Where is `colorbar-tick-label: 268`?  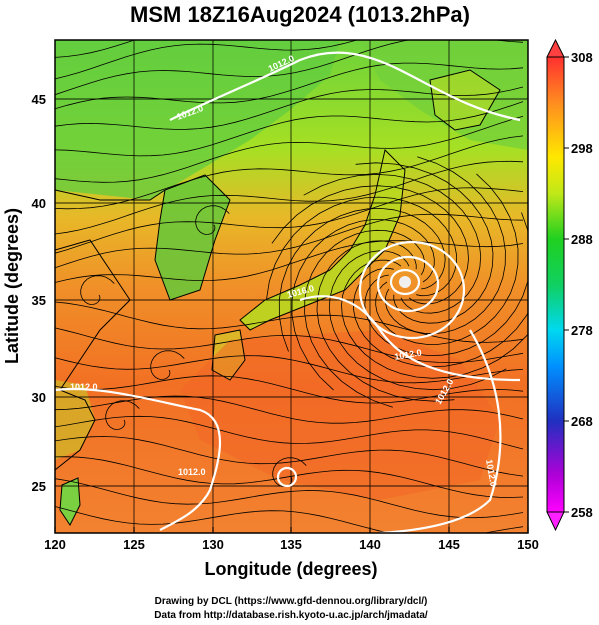
colorbar-tick-label: 268 is located at coordinates (582, 421).